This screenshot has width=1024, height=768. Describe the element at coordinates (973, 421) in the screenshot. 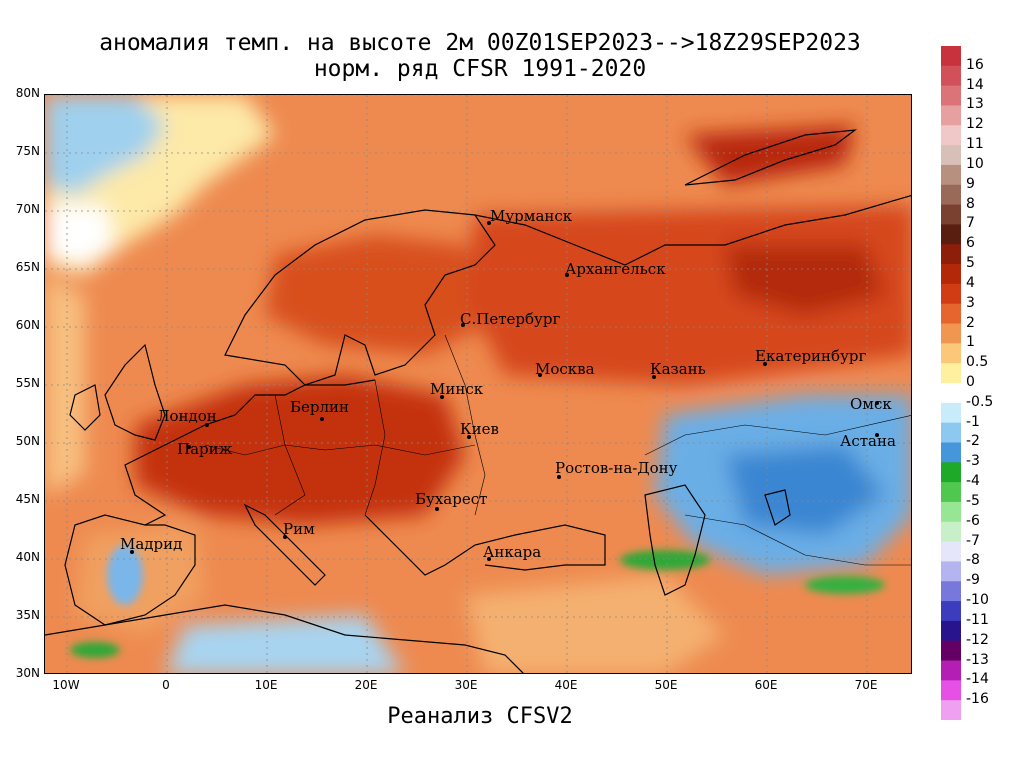

I see `colorbar-label: -1` at that location.